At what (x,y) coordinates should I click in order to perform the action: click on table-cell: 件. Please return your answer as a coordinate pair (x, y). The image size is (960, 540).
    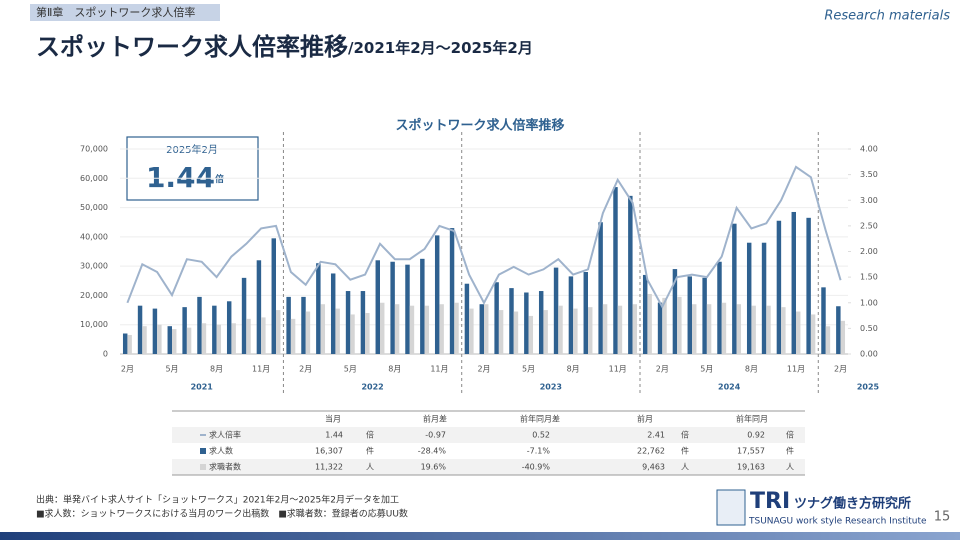
    Looking at the image, I should click on (685, 451).